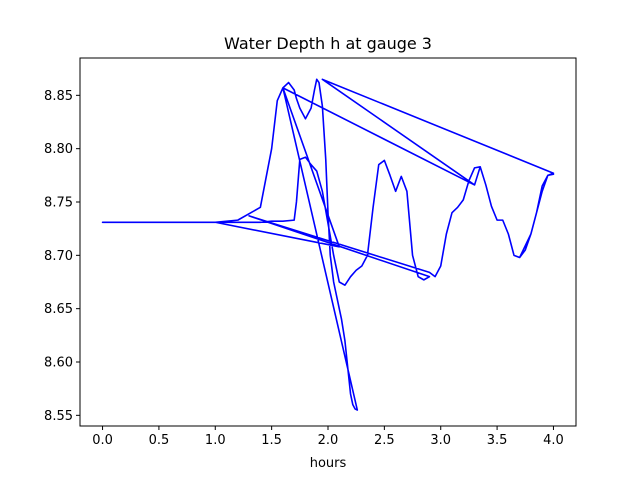 This screenshot has height=480, width=640. What do you see at coordinates (58, 363) in the screenshot?
I see `y-tick-label: 8.60` at bounding box center [58, 363].